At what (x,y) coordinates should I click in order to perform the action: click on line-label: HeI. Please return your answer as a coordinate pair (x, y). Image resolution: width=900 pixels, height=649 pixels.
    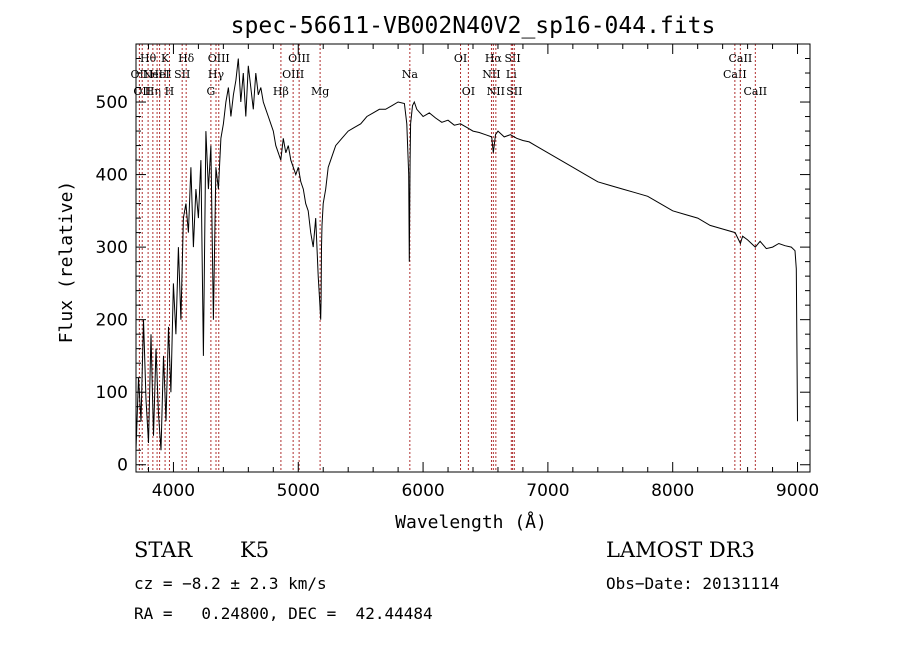
    Looking at the image, I should click on (159, 74).